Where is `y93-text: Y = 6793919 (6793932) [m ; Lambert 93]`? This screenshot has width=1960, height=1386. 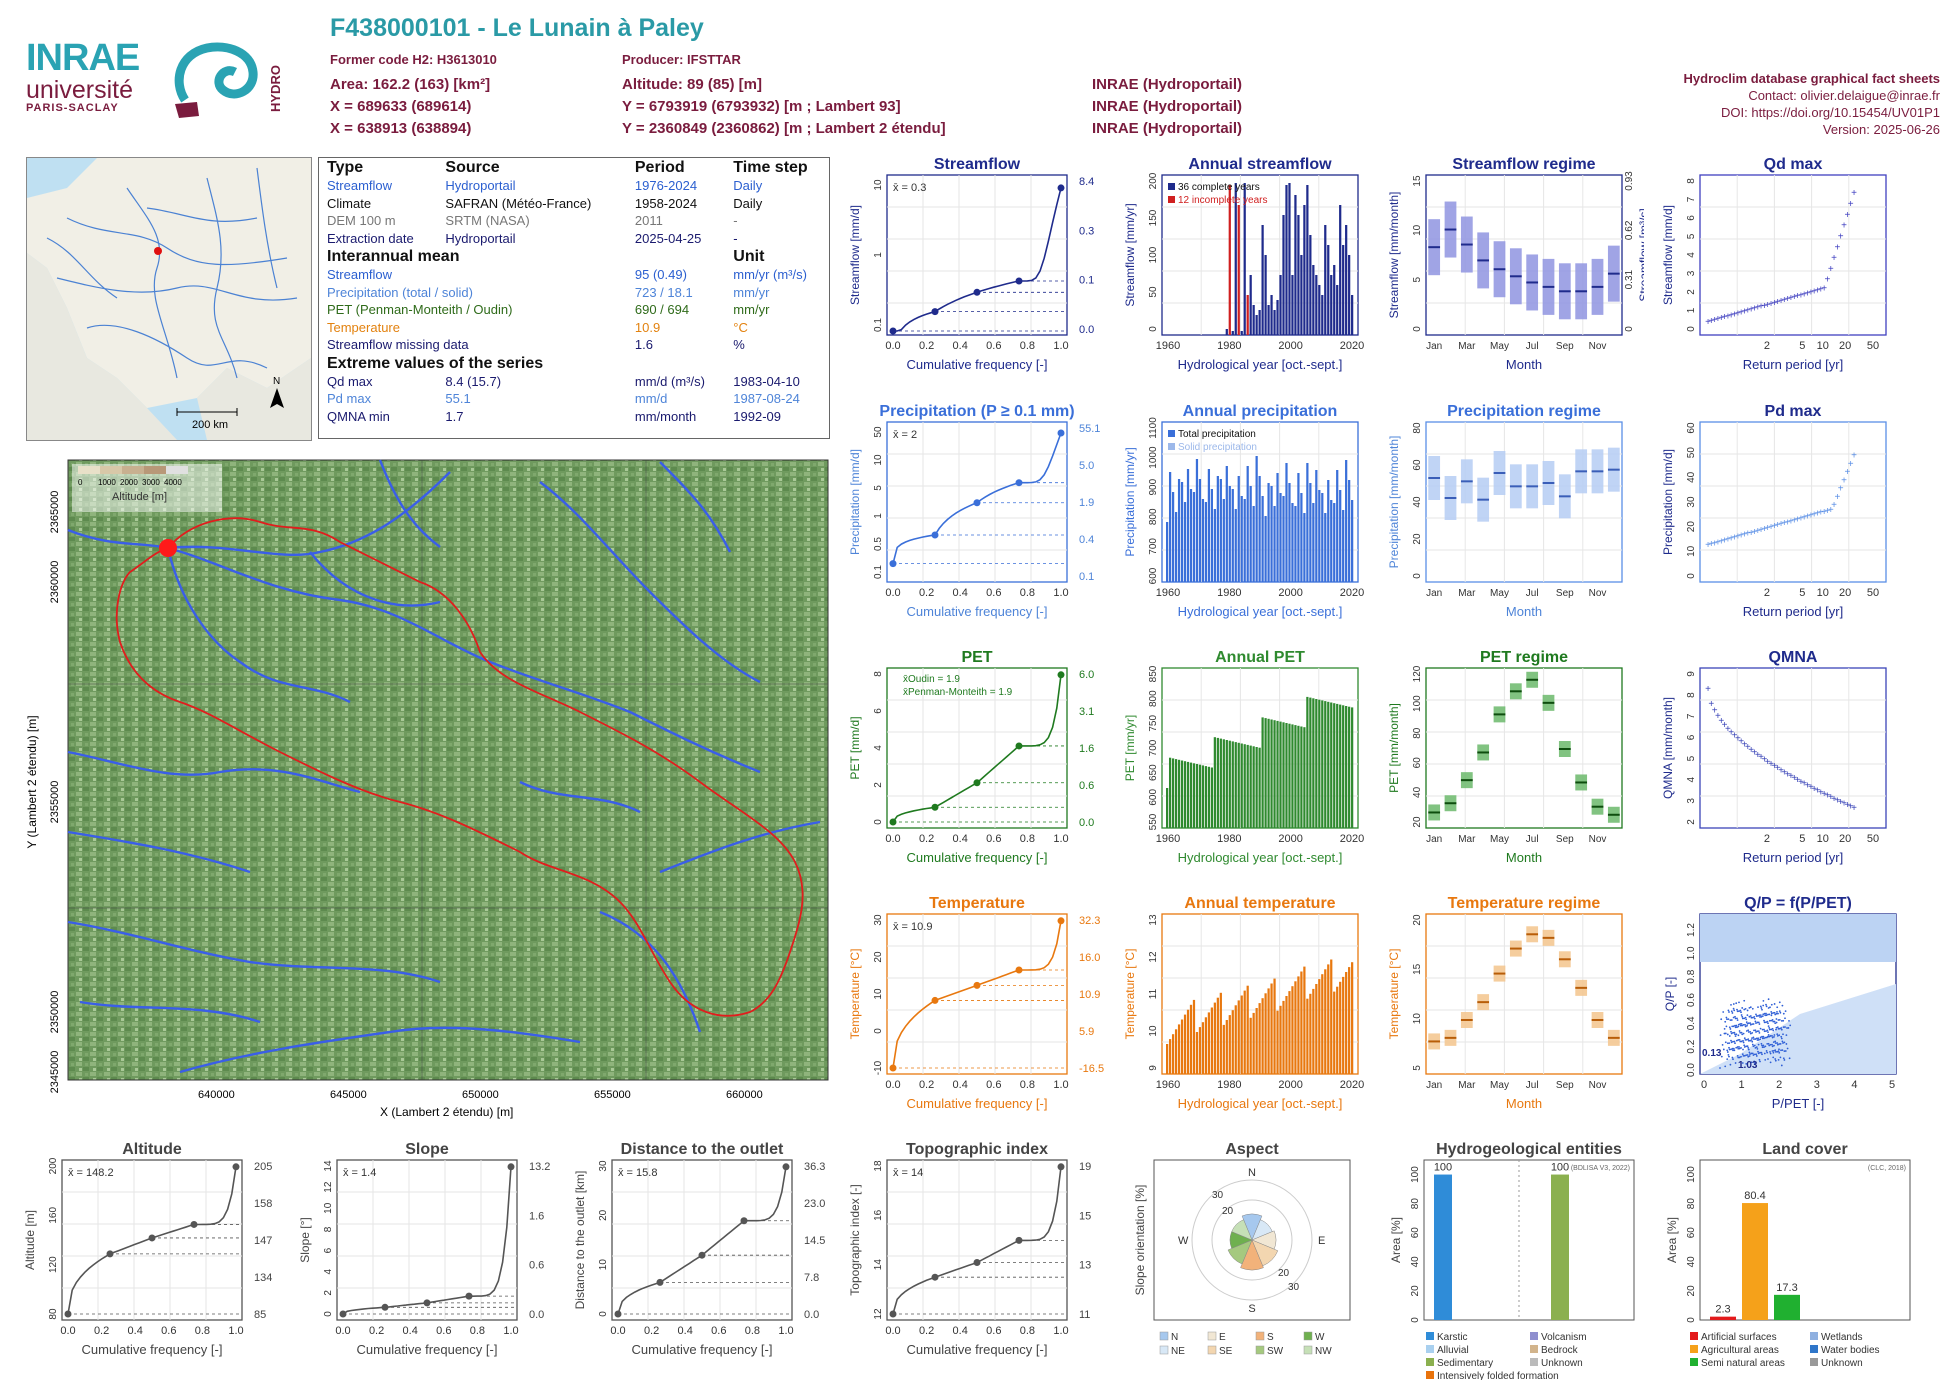 y93-text: Y = 6793919 (6793932) [m ; Lambert 93] is located at coordinates (761, 106).